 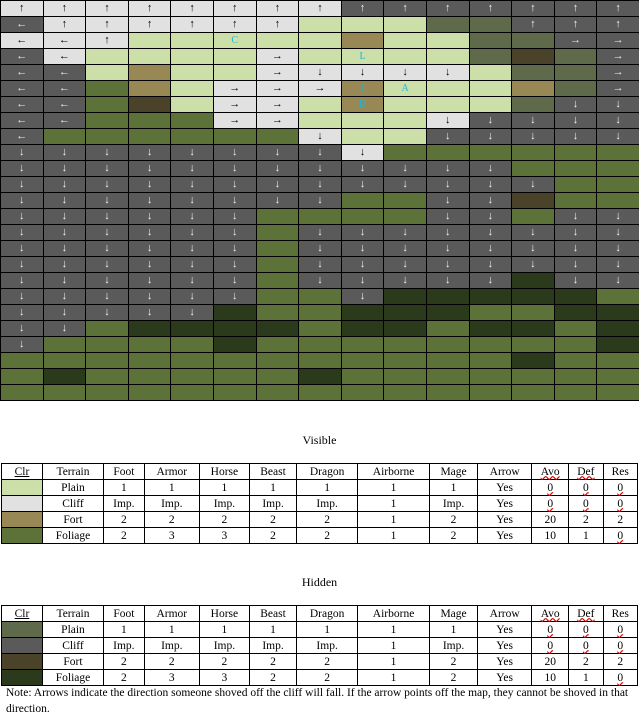 What do you see at coordinates (363, 57) in the screenshot?
I see `map-cell: L` at bounding box center [363, 57].